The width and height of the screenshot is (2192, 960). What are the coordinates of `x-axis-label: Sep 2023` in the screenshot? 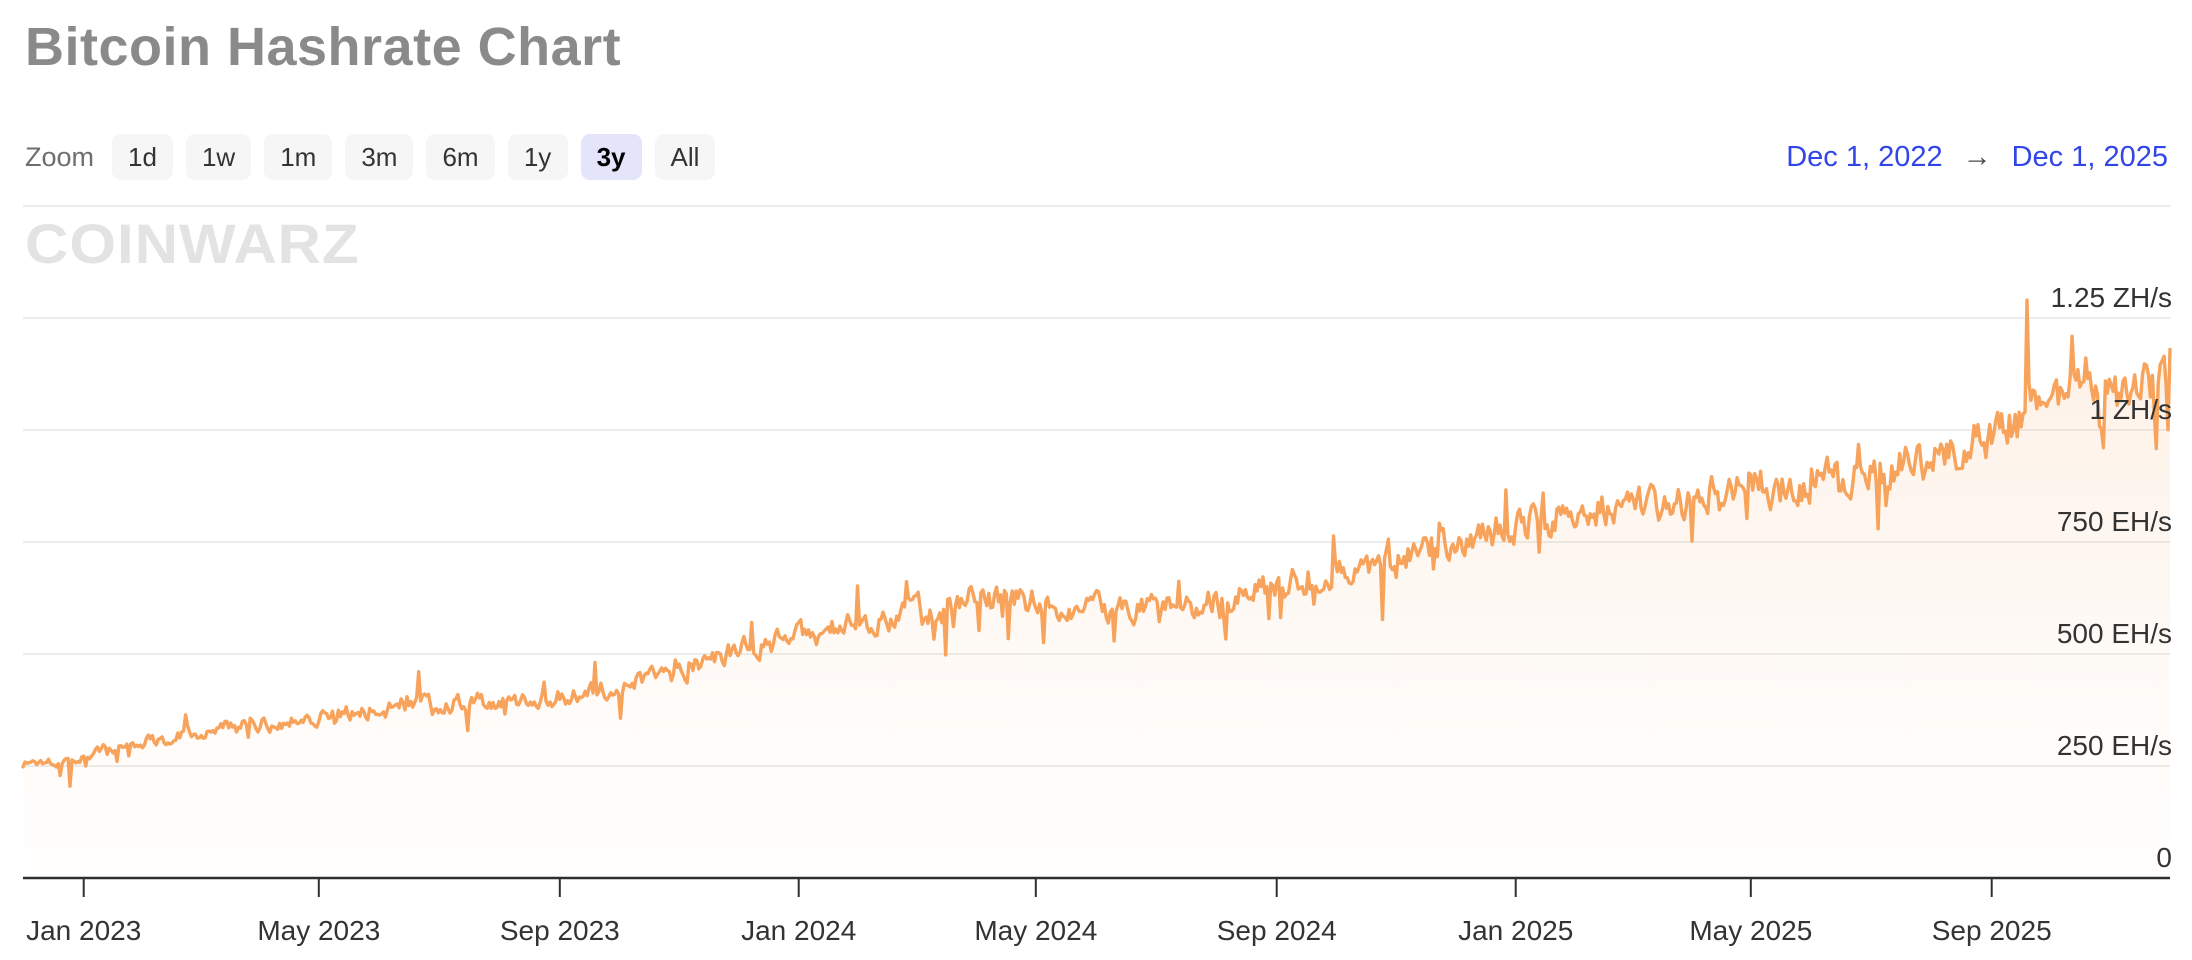 It's located at (560, 930).